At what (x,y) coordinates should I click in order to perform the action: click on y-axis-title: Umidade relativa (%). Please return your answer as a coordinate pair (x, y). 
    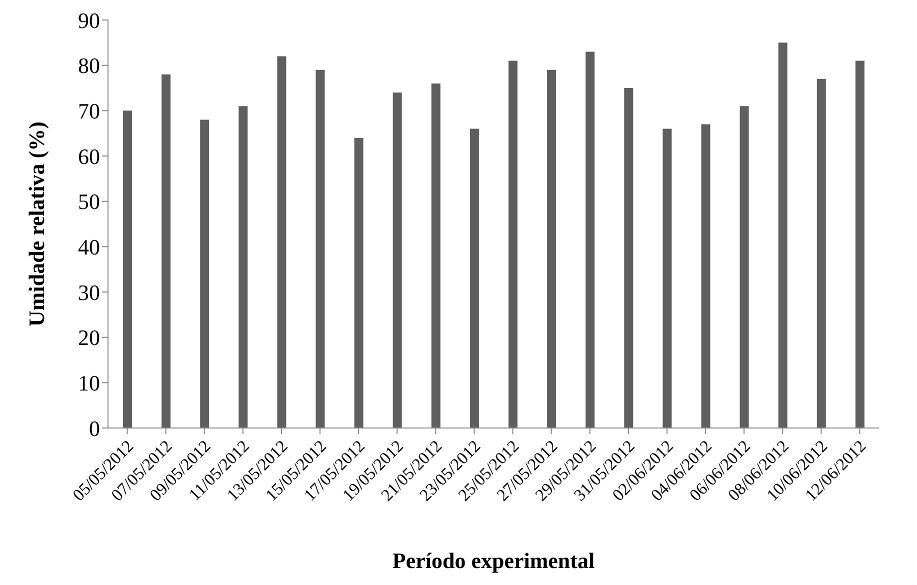
    Looking at the image, I should click on (36, 224).